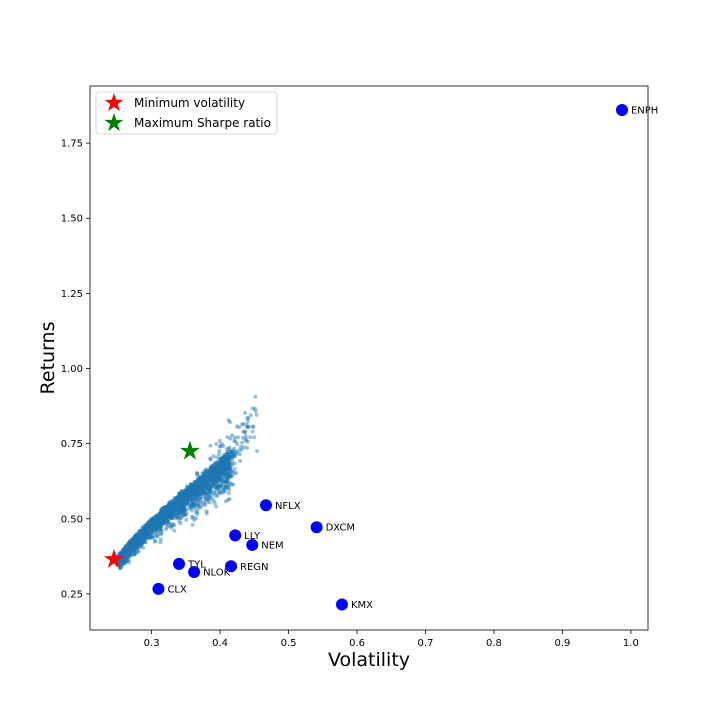 The height and width of the screenshot is (720, 720). I want to click on x-tick-label: 0.6, so click(357, 643).